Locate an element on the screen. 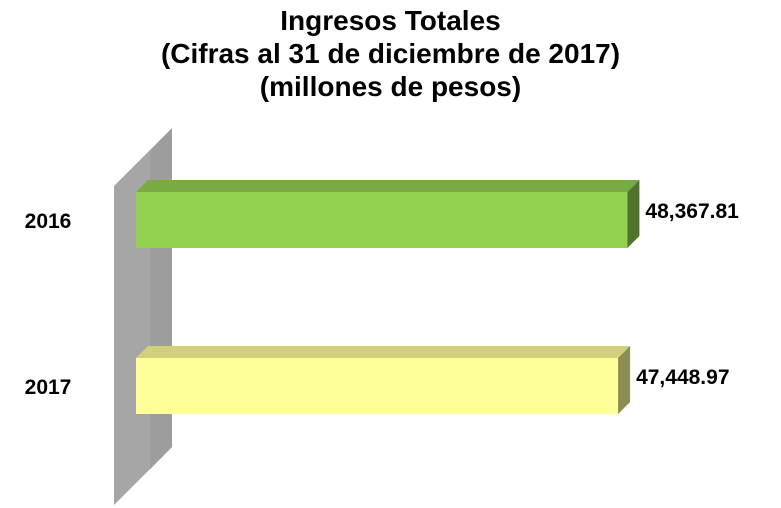 Image resolution: width=781 pixels, height=508 pixels. category-label: 2016 is located at coordinates (48, 221).